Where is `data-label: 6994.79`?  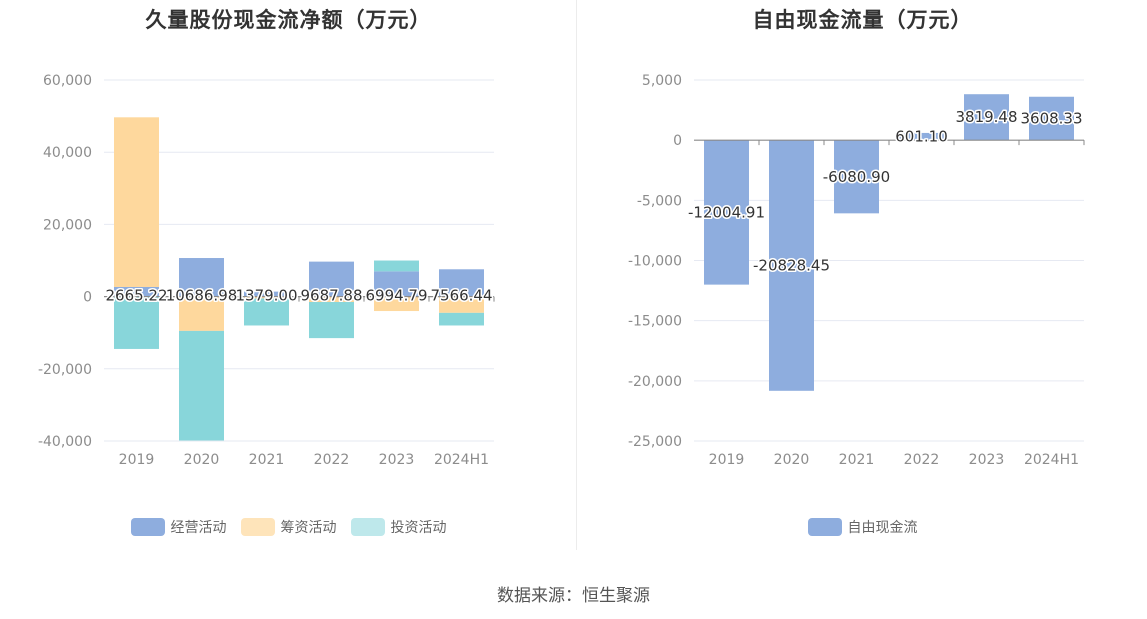
data-label: 6994.79 is located at coordinates (396, 296).